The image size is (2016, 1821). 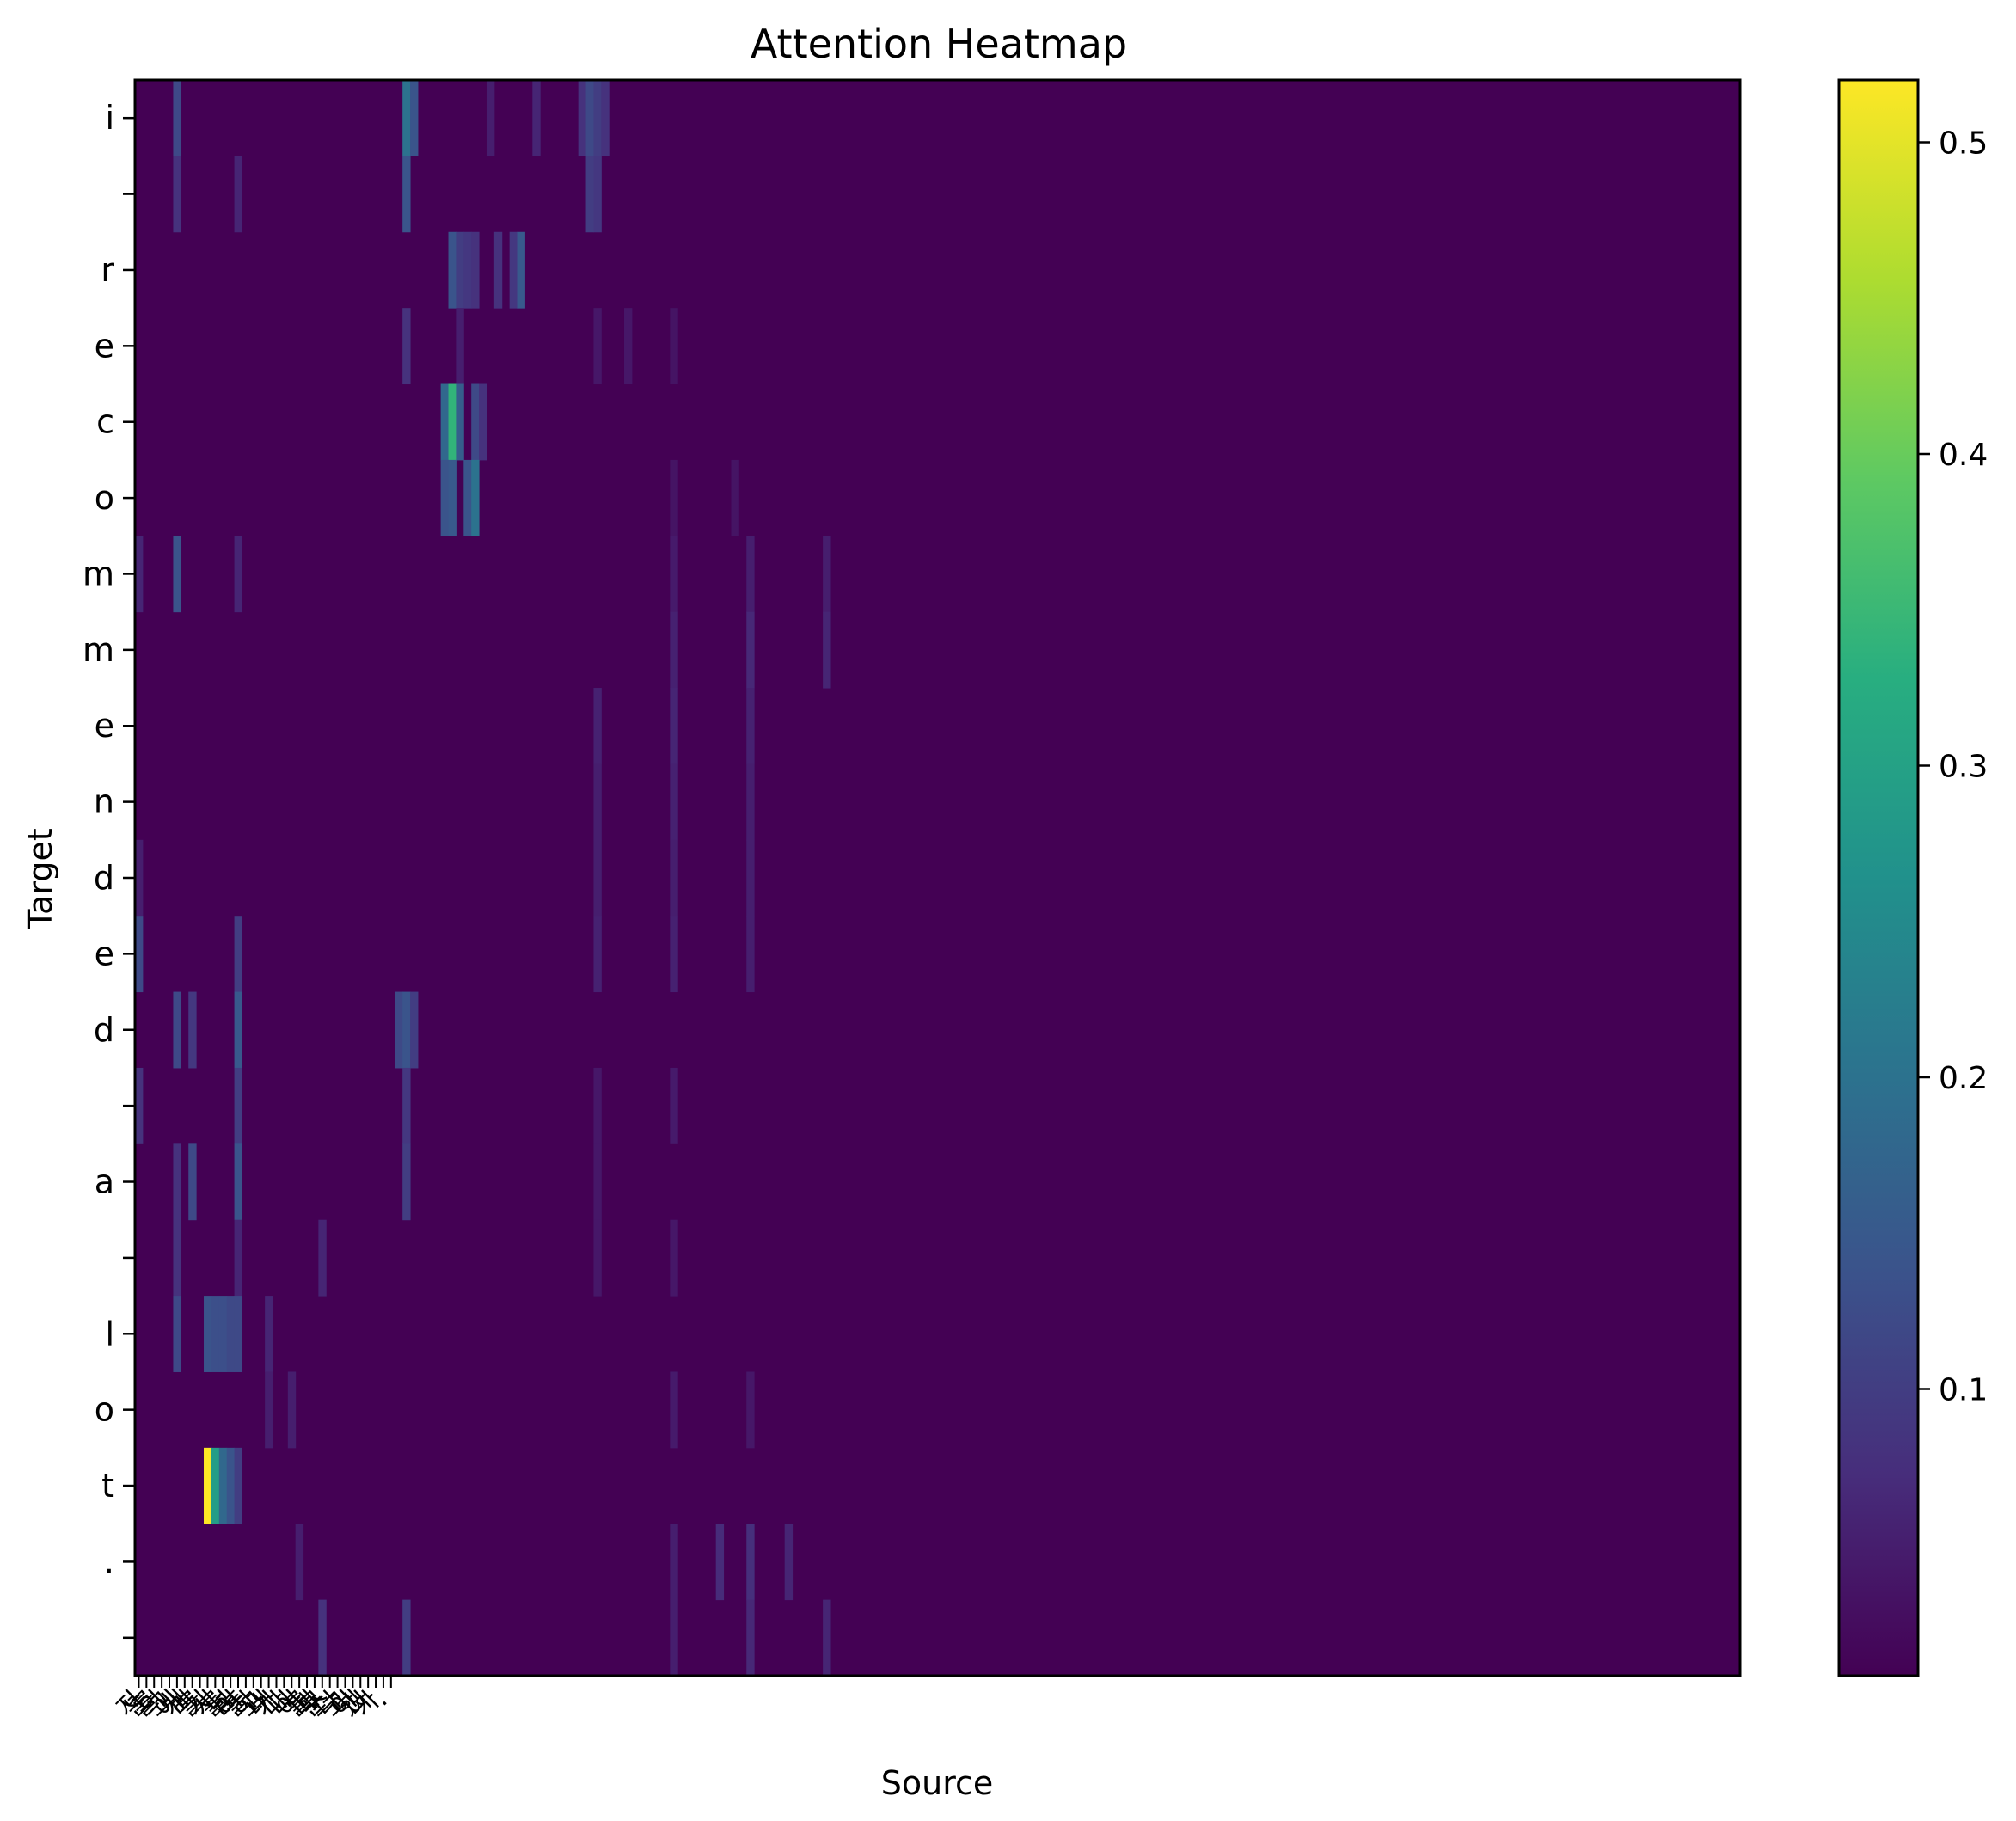 I want to click on x-axis-label: Source, so click(x=938, y=1783).